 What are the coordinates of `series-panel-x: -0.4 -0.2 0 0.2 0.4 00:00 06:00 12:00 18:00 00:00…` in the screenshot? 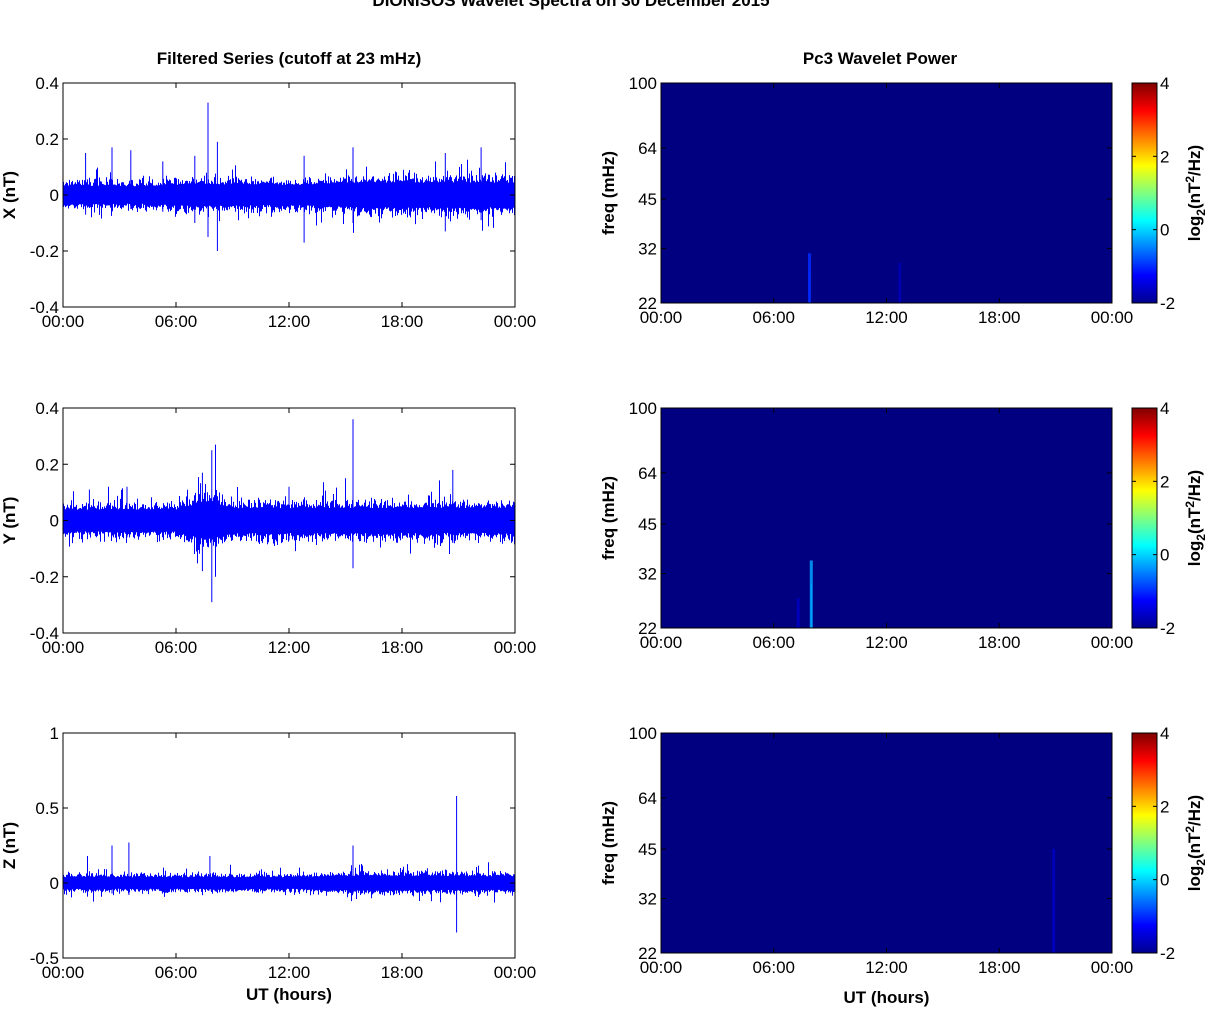 It's located at (268, 202).